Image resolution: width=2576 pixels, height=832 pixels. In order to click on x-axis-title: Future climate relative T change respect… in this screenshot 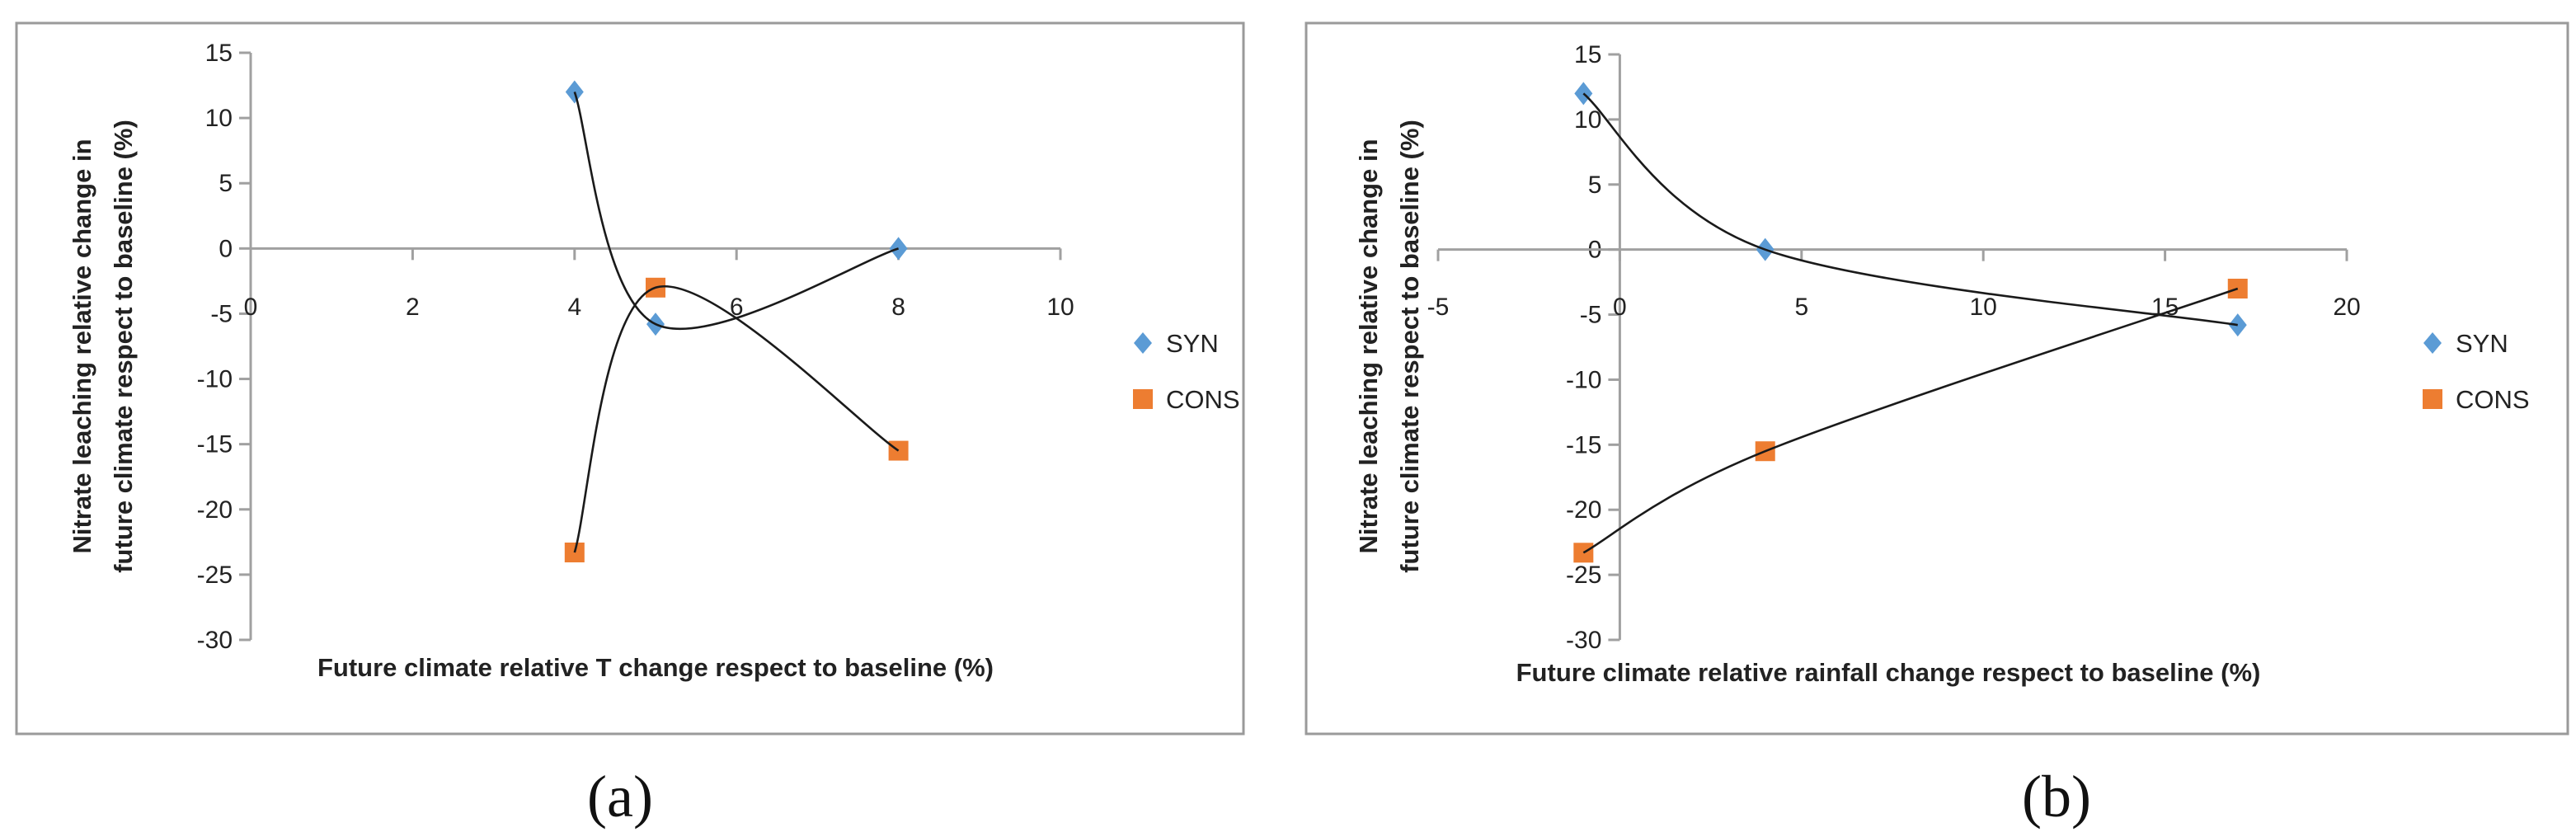, I will do `click(655, 667)`.